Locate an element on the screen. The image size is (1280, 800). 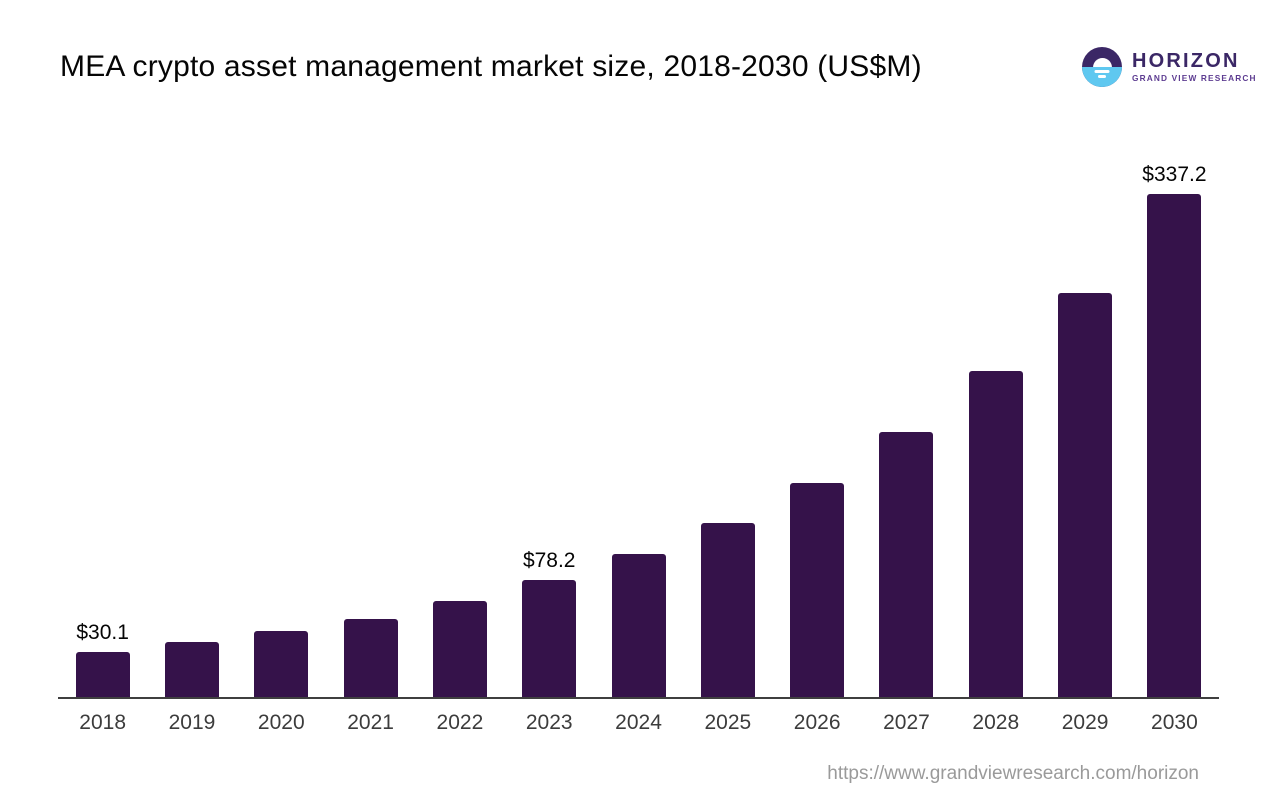
logo-text: HORIZON GRAND VIEW RESEARCH is located at coordinates (1194, 66).